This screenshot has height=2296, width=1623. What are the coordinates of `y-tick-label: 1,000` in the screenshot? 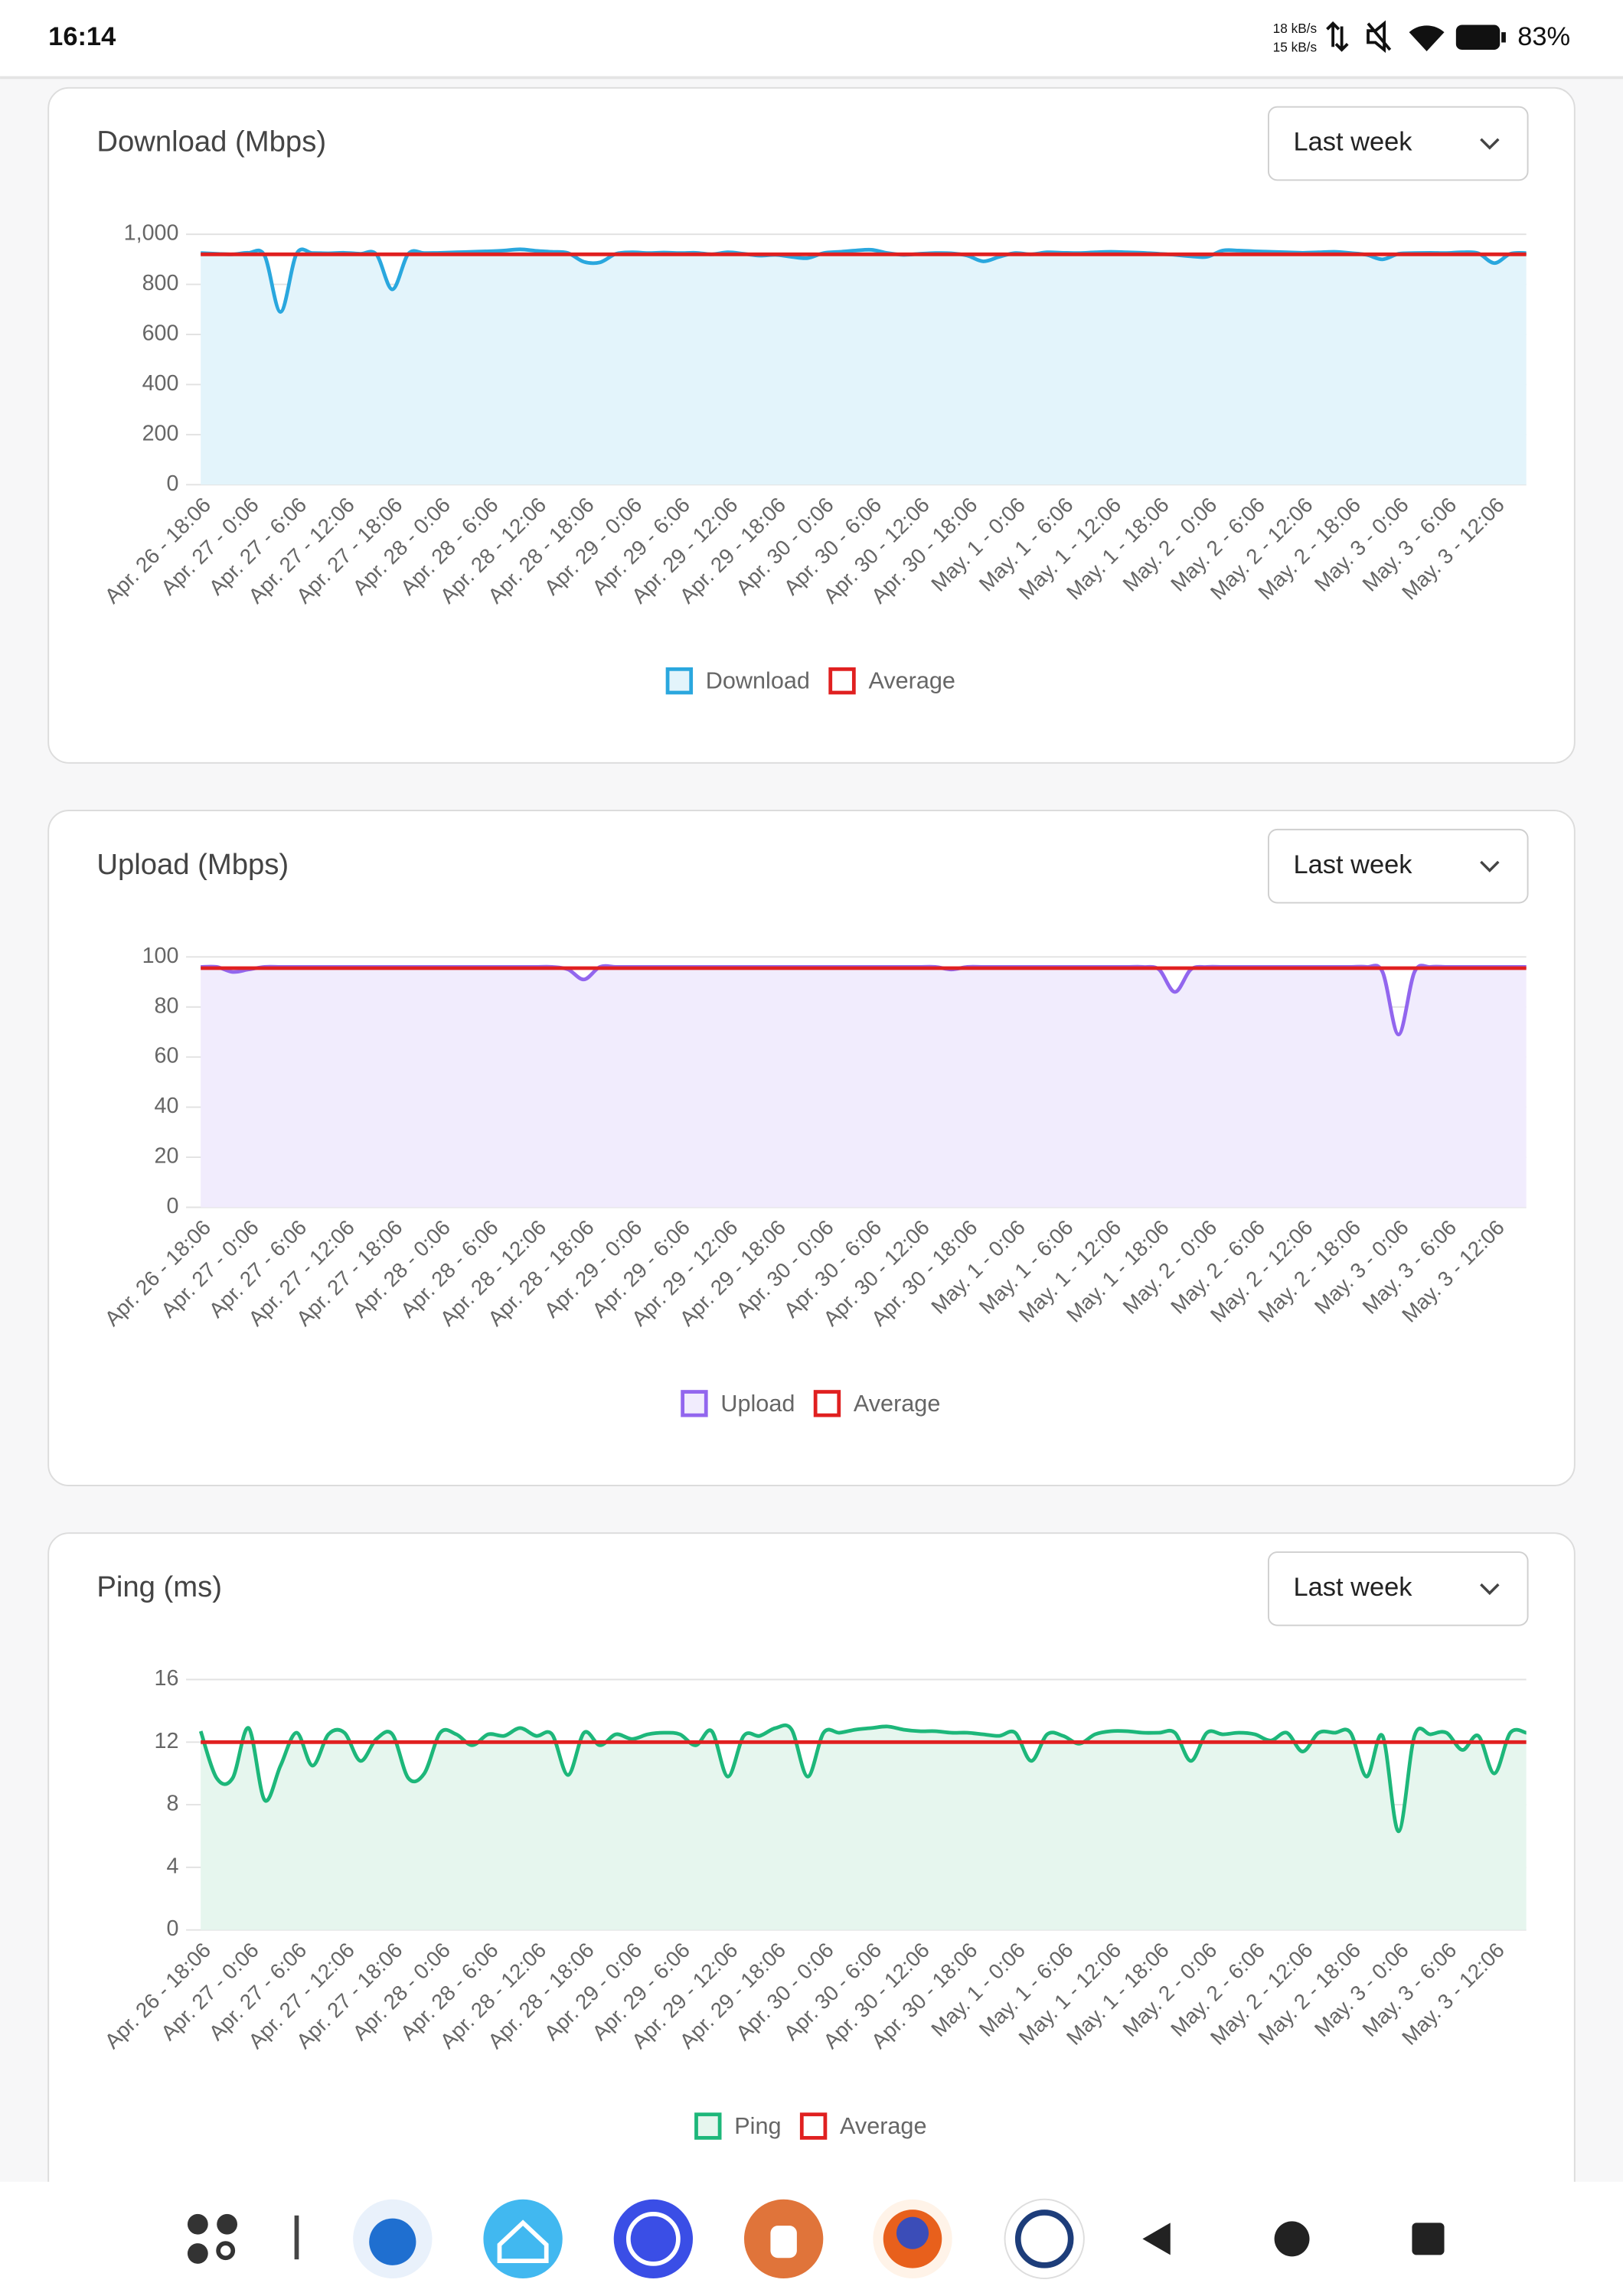 It's located at (151, 233).